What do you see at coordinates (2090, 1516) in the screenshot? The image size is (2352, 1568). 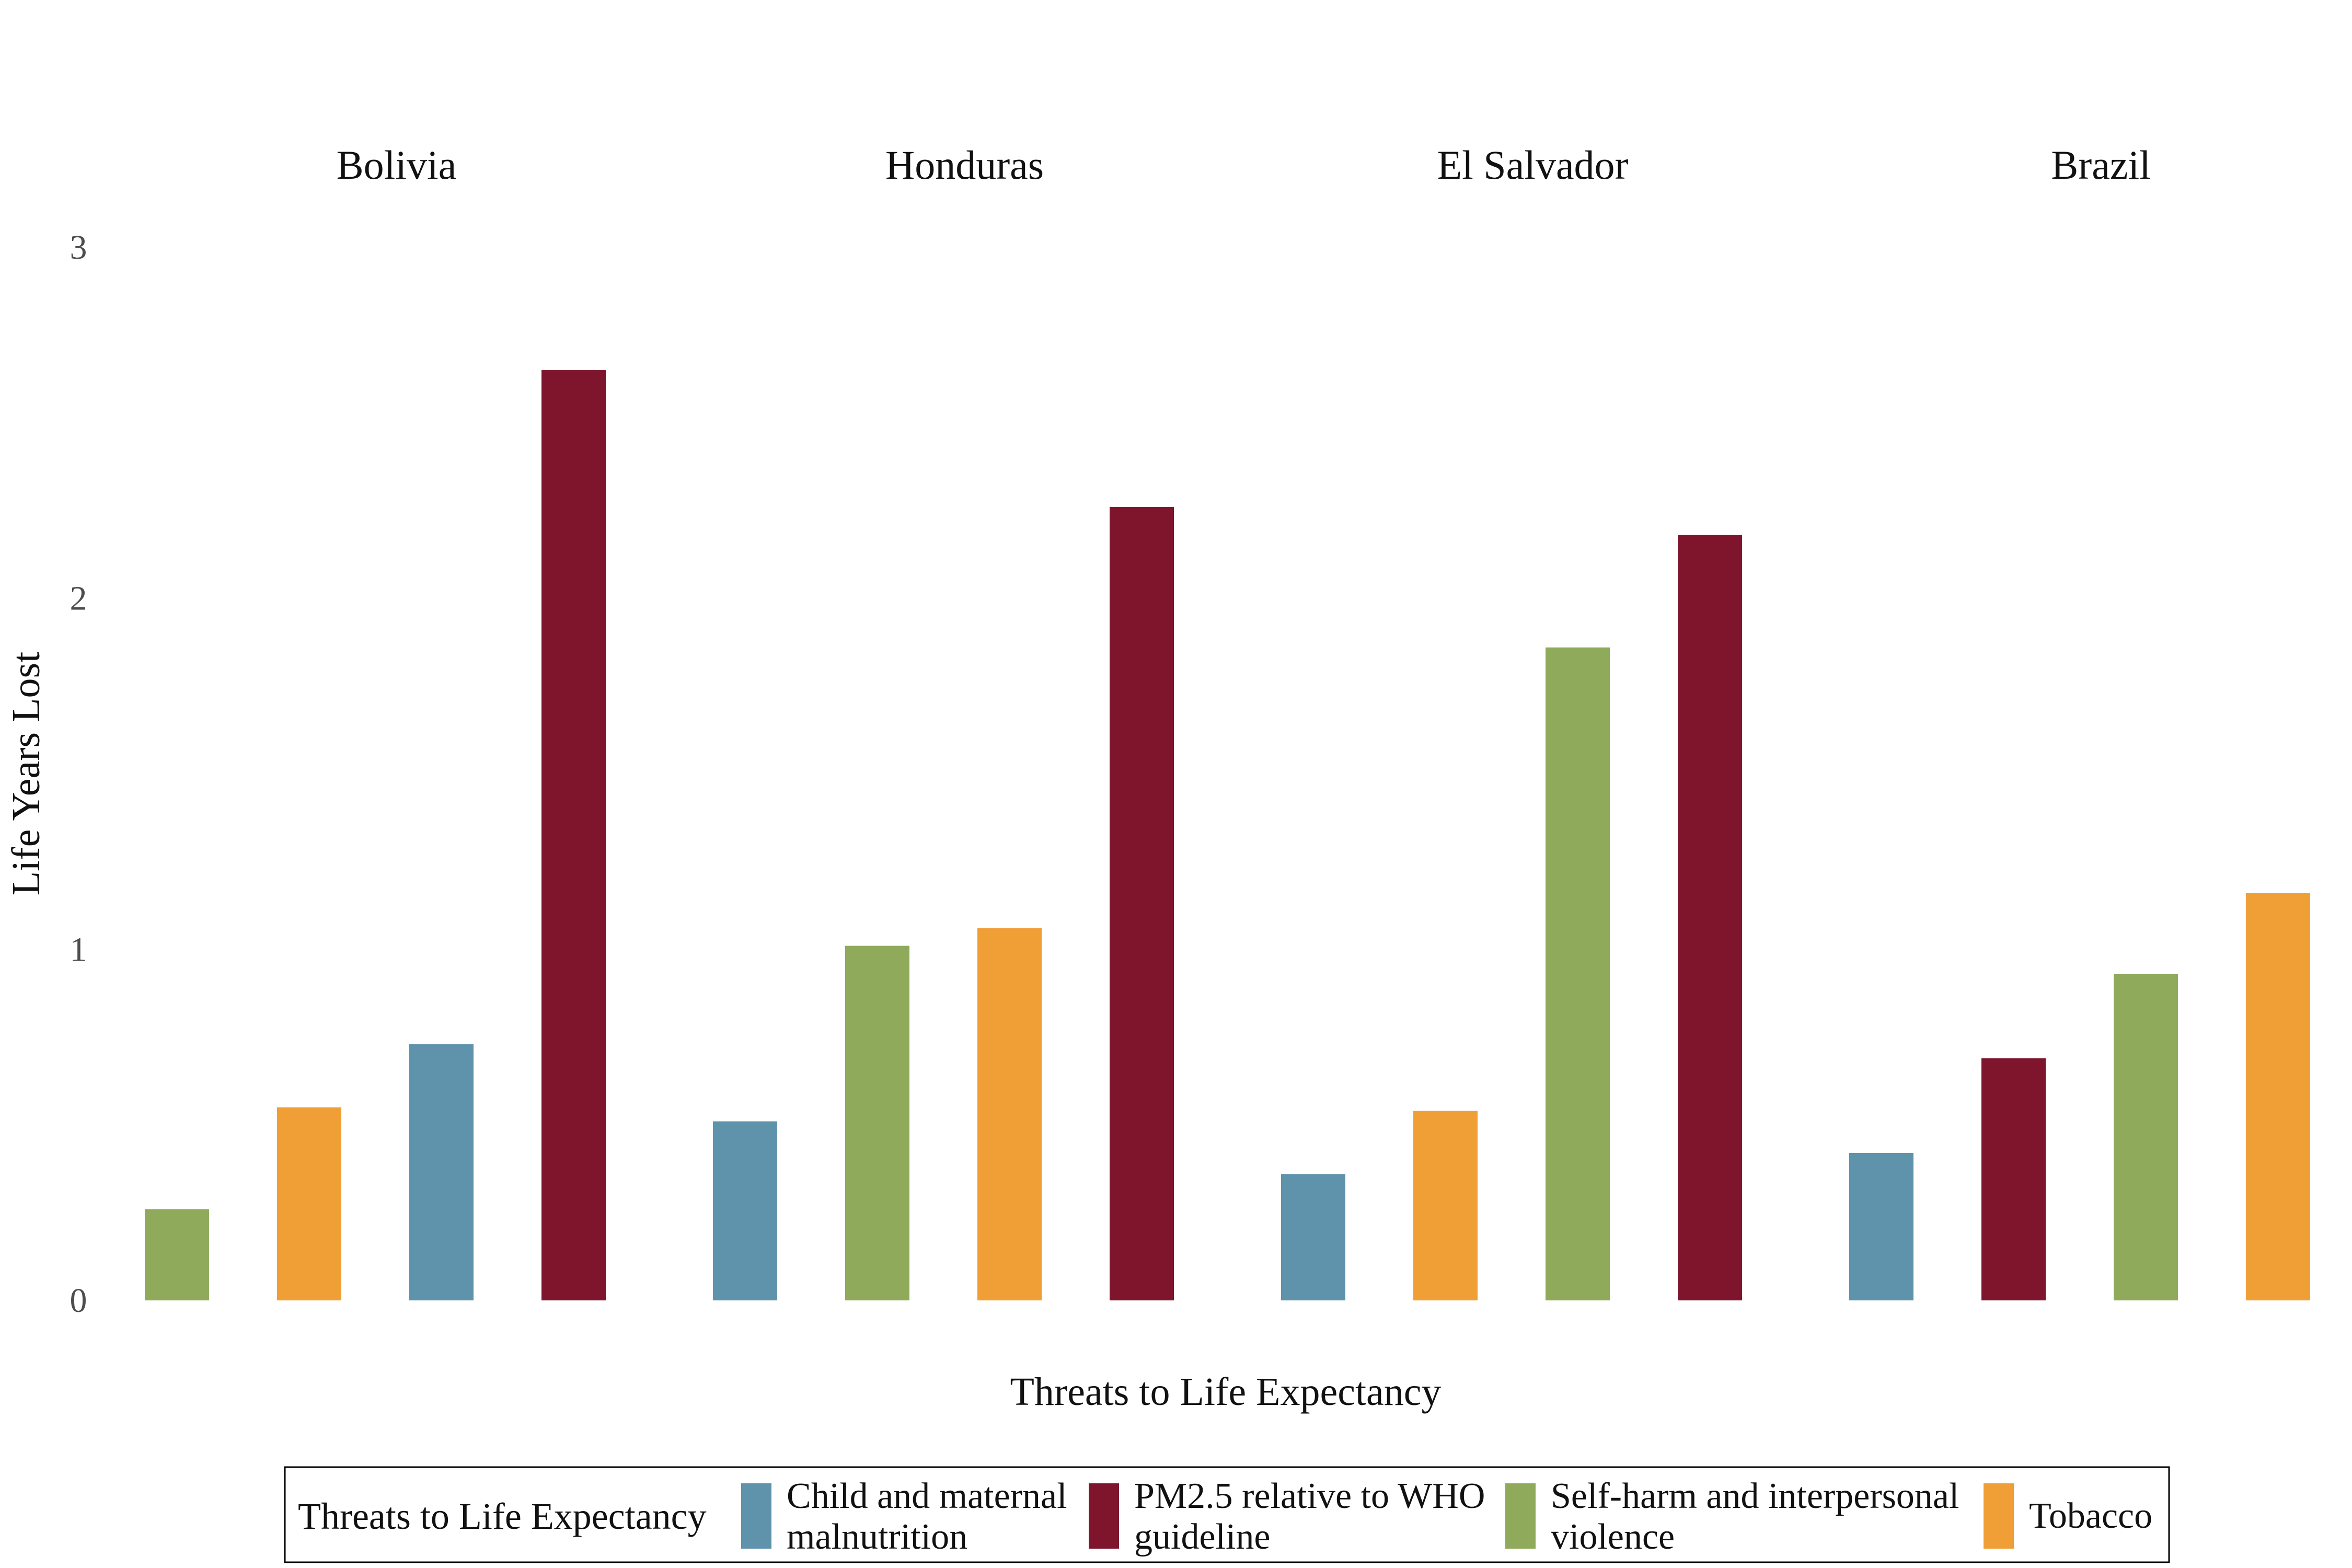 I see `legend-label: Tobacco` at bounding box center [2090, 1516].